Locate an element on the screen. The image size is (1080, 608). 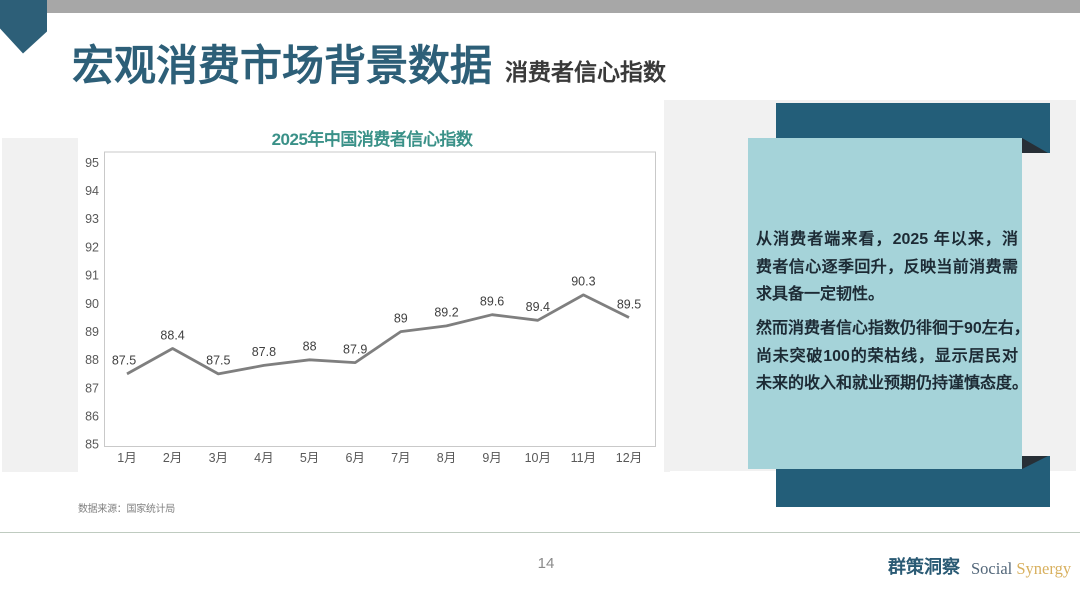
svg-text: 5月 is located at coordinates (309, 458).